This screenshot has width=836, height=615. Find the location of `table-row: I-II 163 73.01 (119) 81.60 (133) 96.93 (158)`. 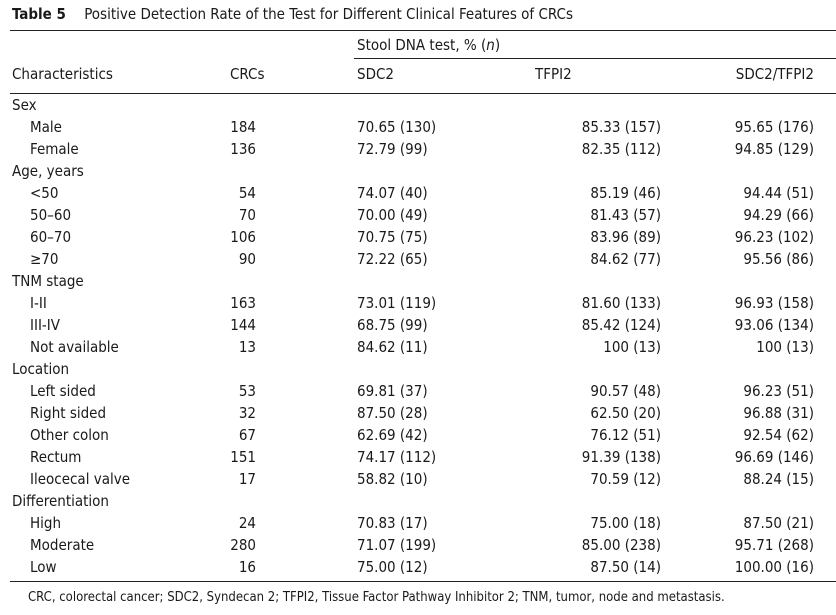

table-row: I-II 163 73.01 (119) 81.60 (133) 96.93 (158) is located at coordinates (418, 303).